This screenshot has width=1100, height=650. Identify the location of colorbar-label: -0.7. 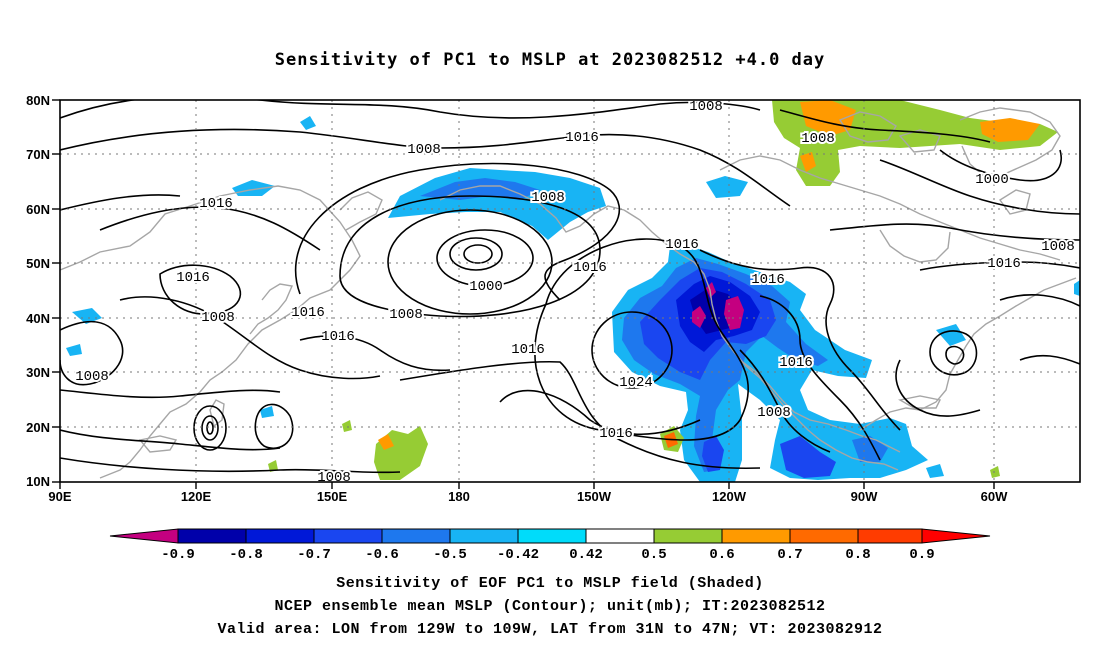
(314, 555).